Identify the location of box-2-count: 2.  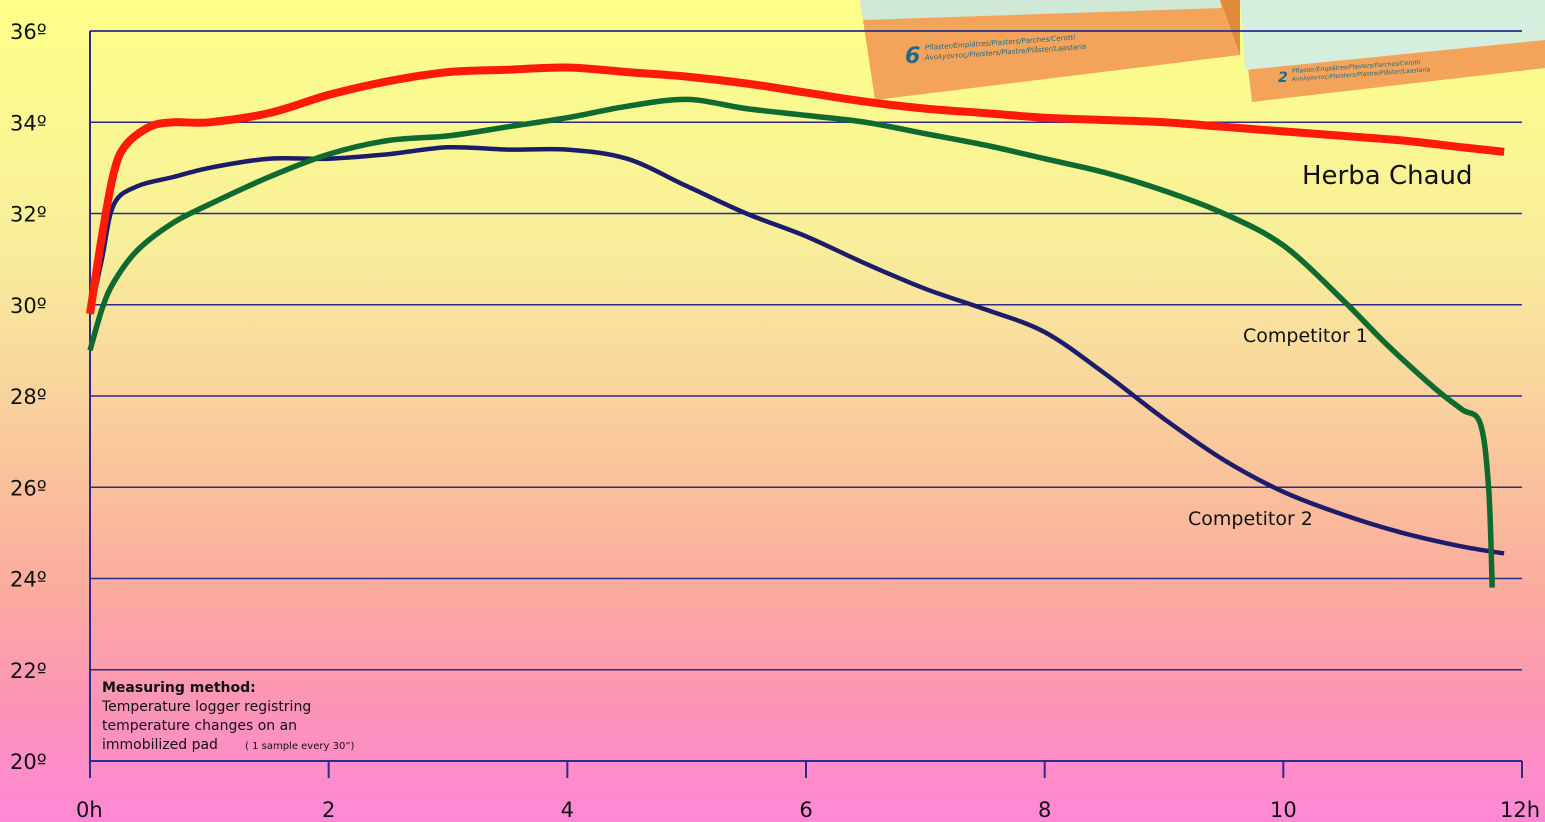
(1283, 78).